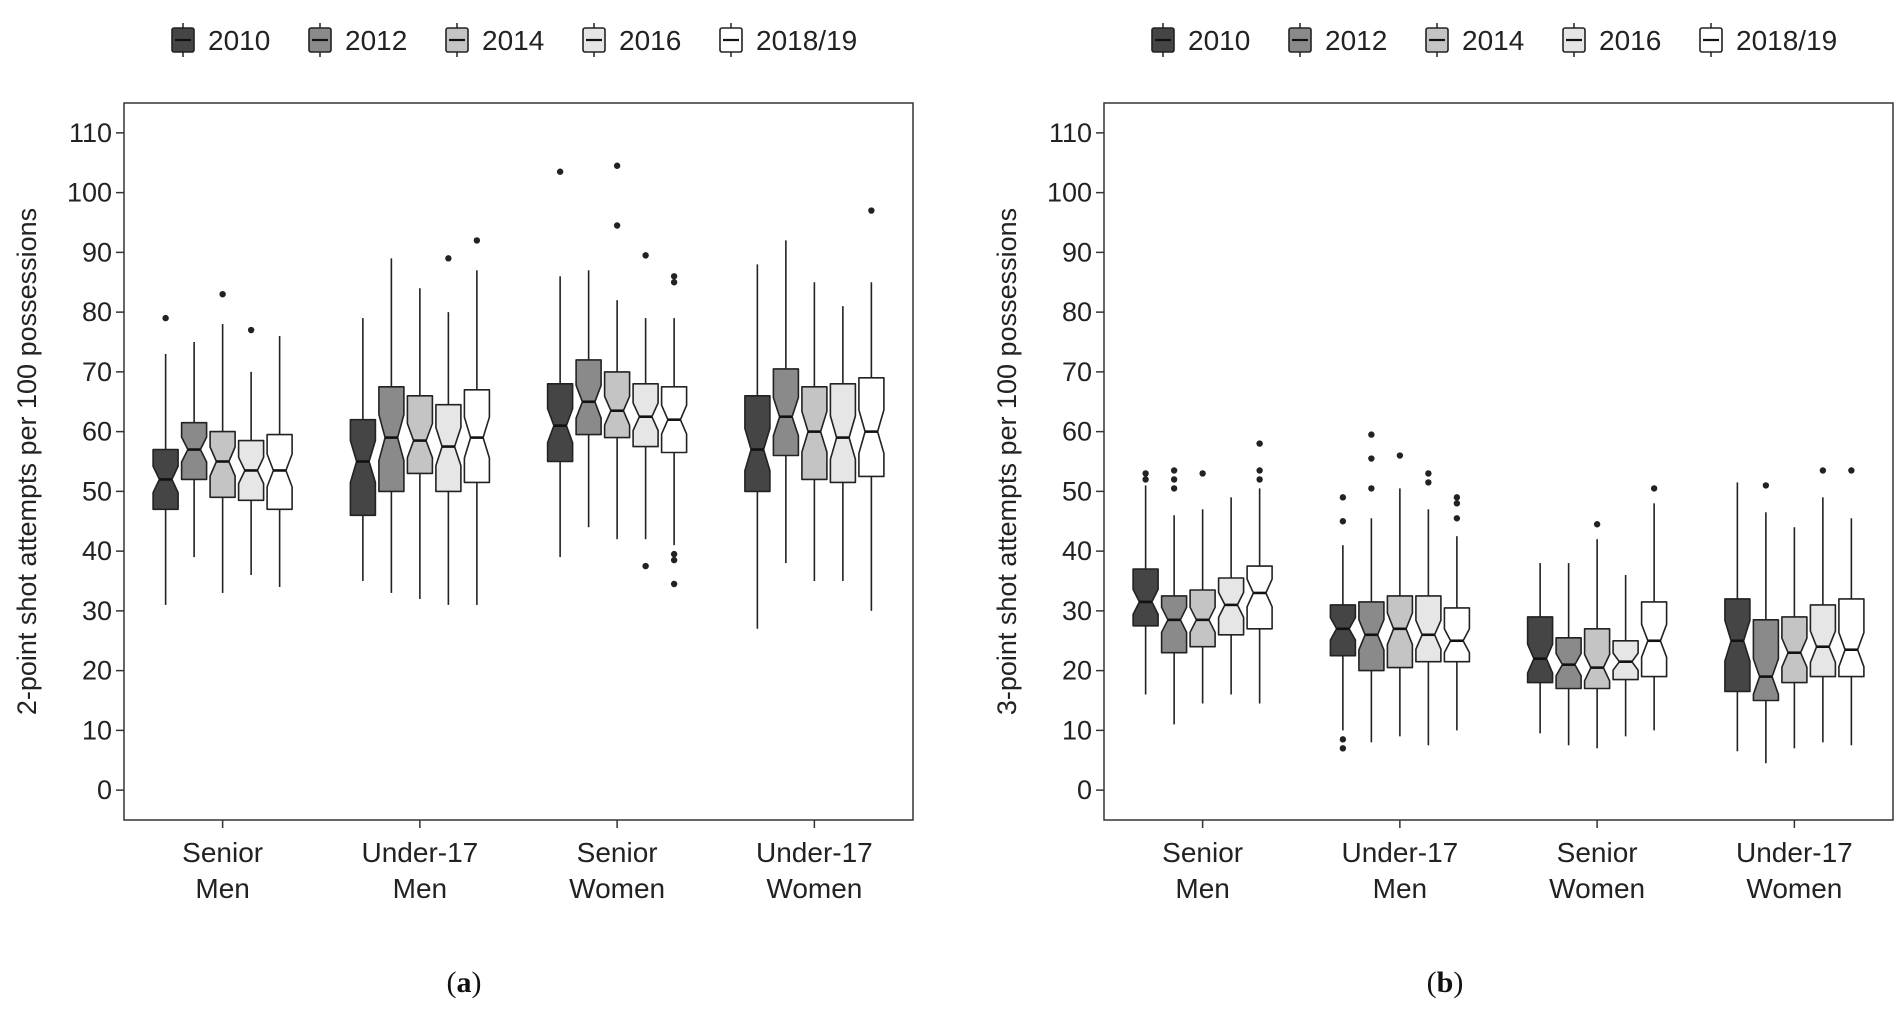  What do you see at coordinates (279, 461) in the screenshot?
I see `box-2018/19-0` at bounding box center [279, 461].